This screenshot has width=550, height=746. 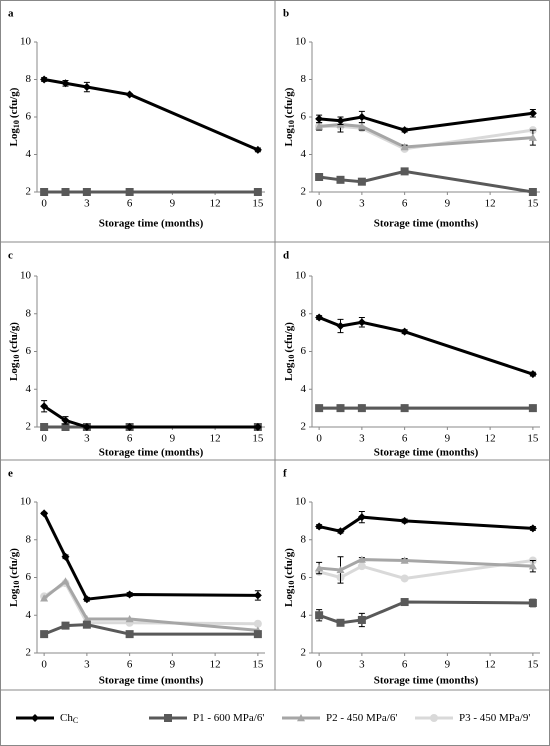 I want to click on legend-name: P2 - 450 MPa/6', so click(x=361, y=718).